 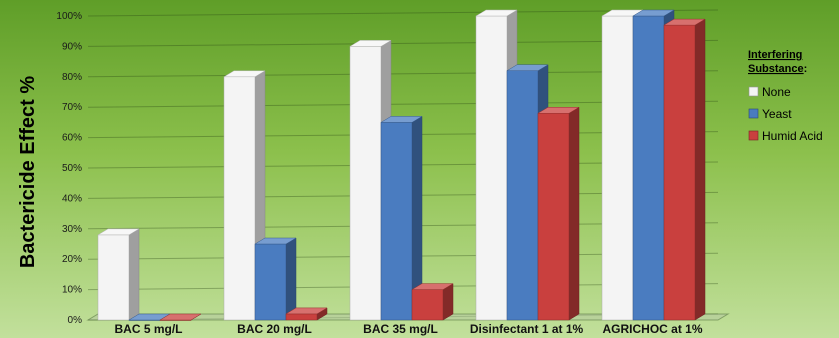 I want to click on y-axis-label: Bactericide Effect %, so click(x=28, y=172).